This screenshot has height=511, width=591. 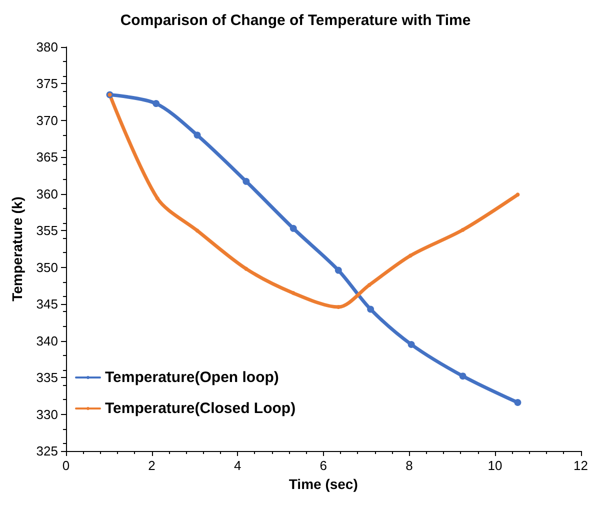 I want to click on legend-label: Temperature(Open loop), so click(x=192, y=377).